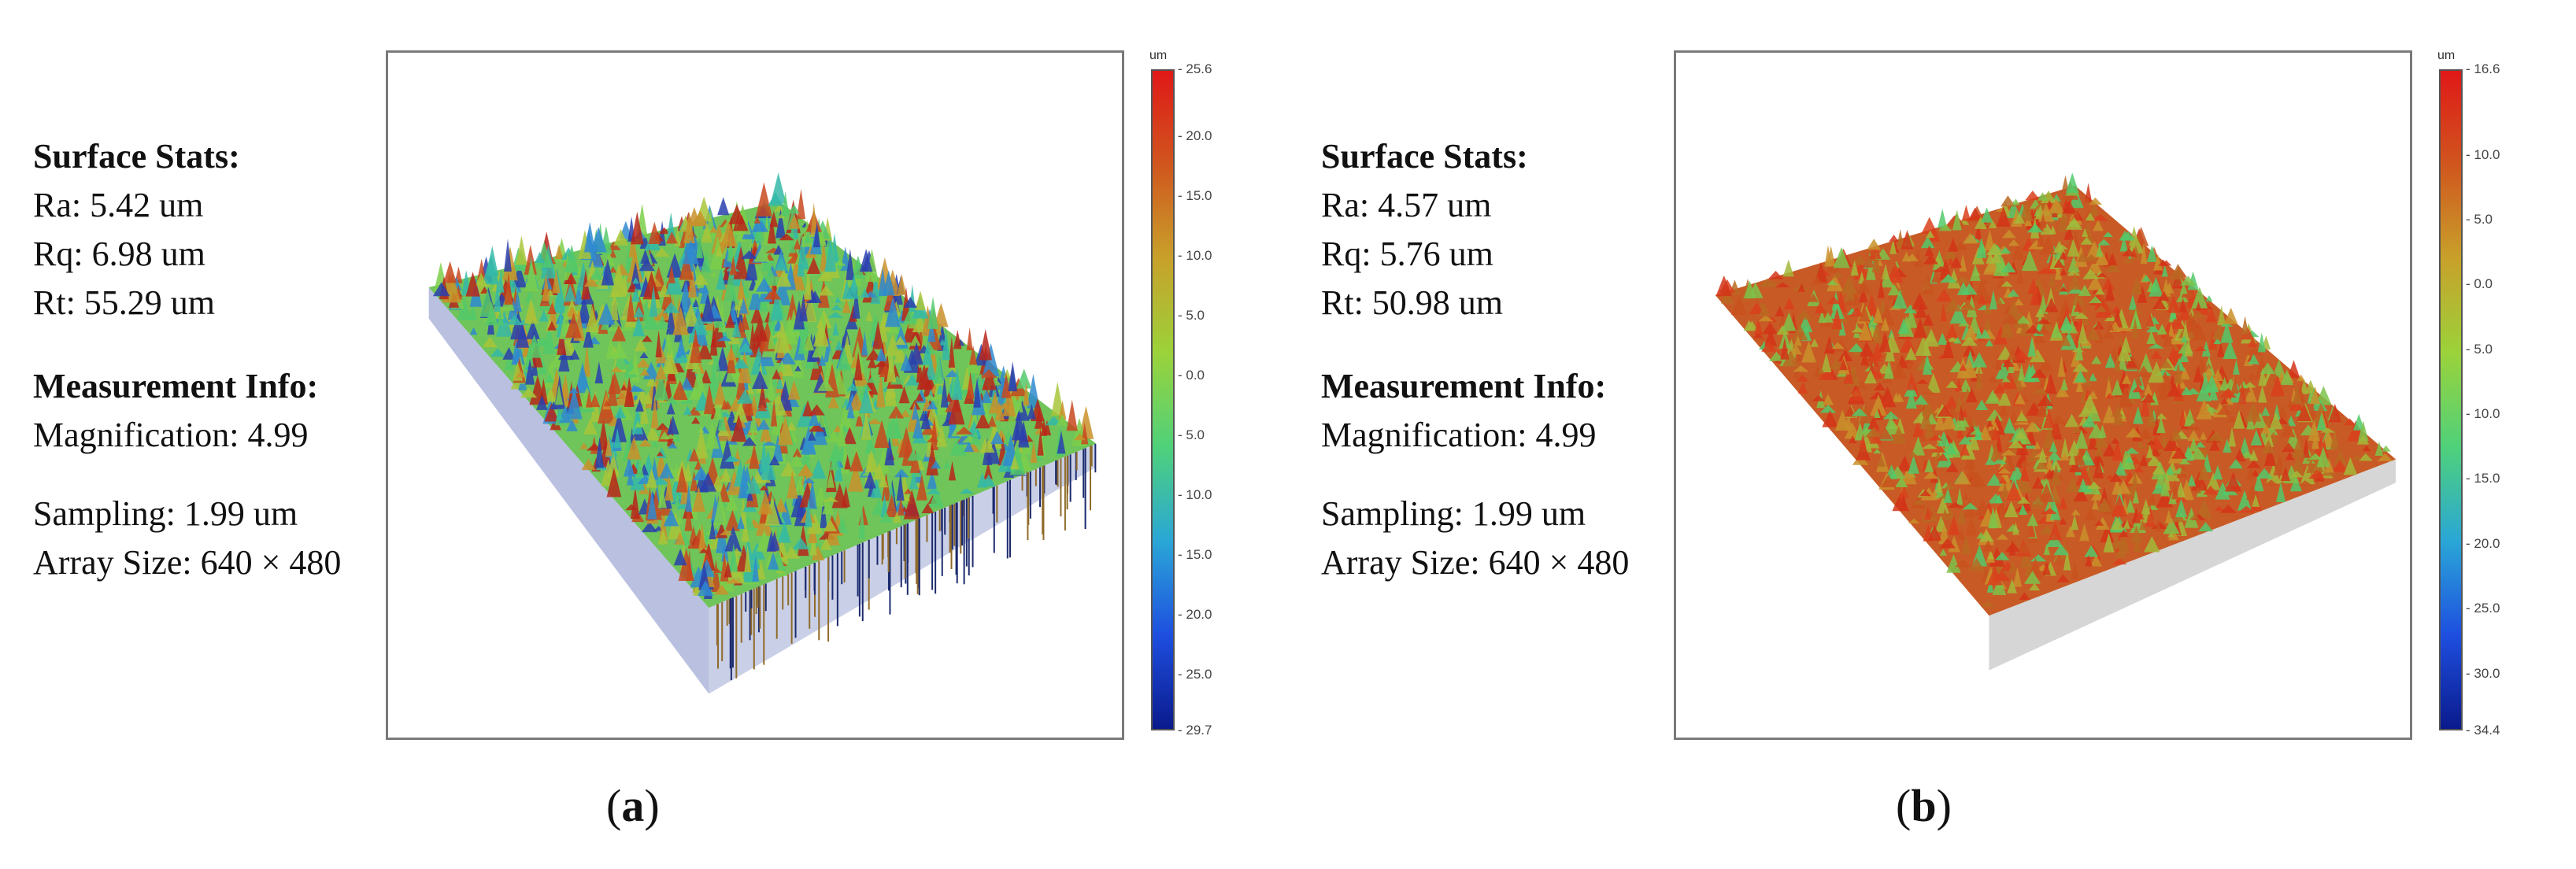 This screenshot has width=2576, height=869. What do you see at coordinates (119, 254) in the screenshot?
I see `rq-value: Rq: 6.98 um` at bounding box center [119, 254].